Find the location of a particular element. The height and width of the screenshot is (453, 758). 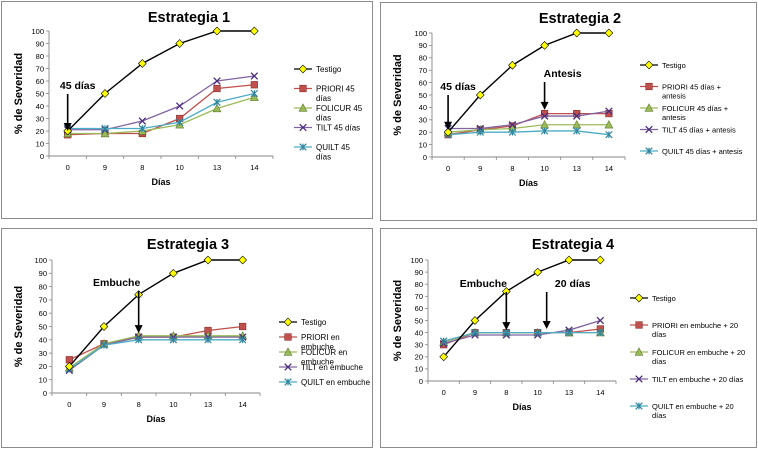

x-axis-title: Días is located at coordinates (528, 183).